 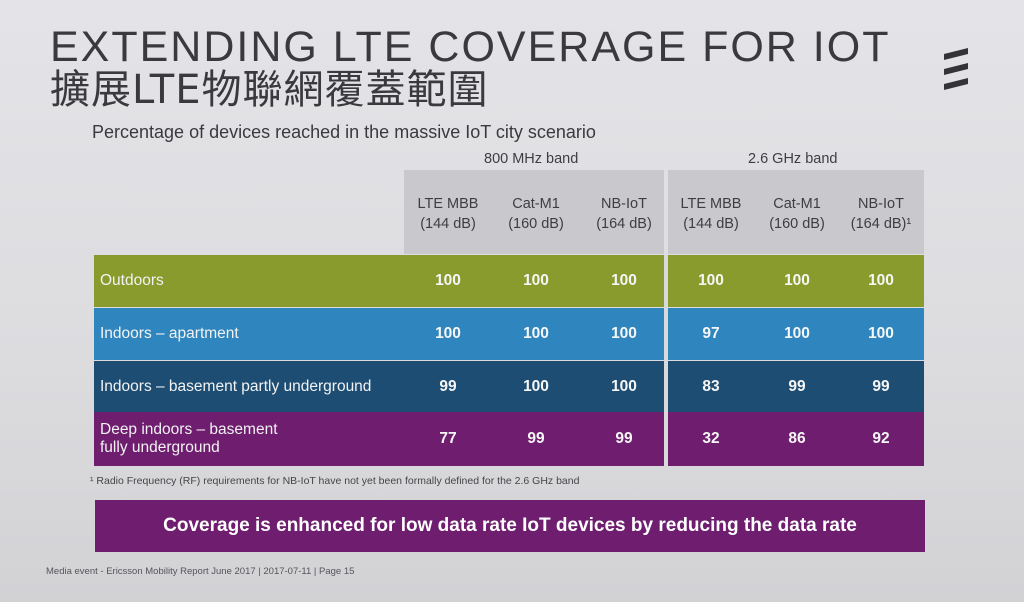 What do you see at coordinates (531, 159) in the screenshot?
I see `band-header-800mhz: 800 MHz band` at bounding box center [531, 159].